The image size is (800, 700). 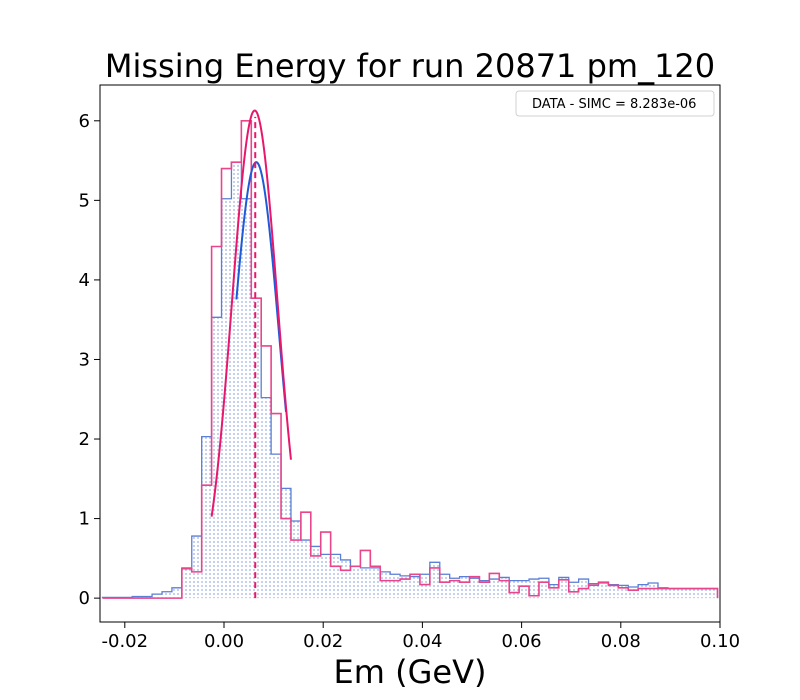 I want to click on y-tick-label: 3, so click(x=84, y=359).